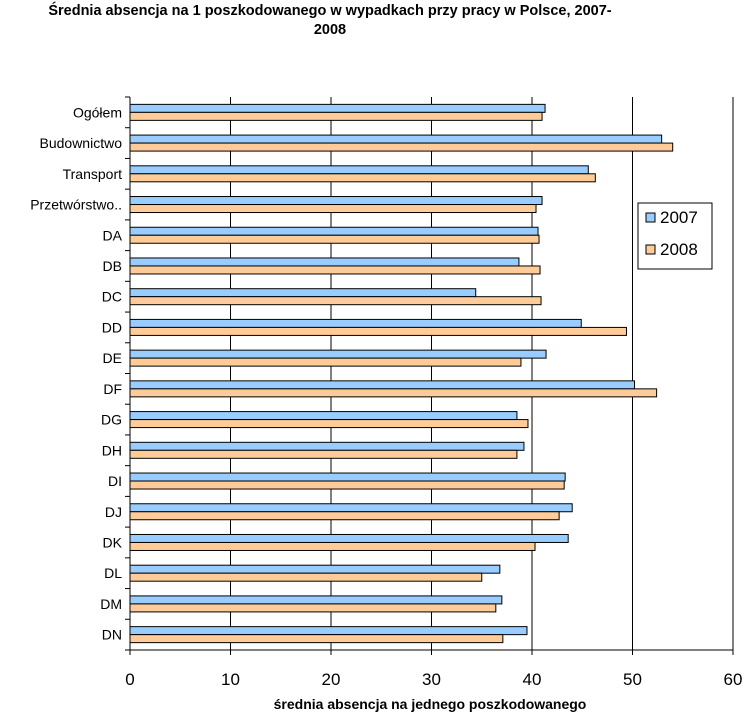 The image size is (746, 713). I want to click on y-tick-label: DL, so click(113, 573).